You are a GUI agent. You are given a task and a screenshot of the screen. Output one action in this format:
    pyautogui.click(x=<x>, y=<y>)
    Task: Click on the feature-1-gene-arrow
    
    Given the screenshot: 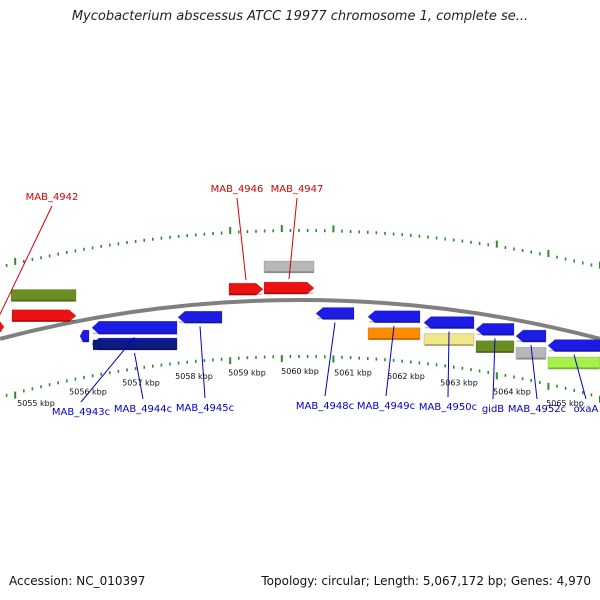 What is the action you would take?
    pyautogui.click(x=43, y=295)
    